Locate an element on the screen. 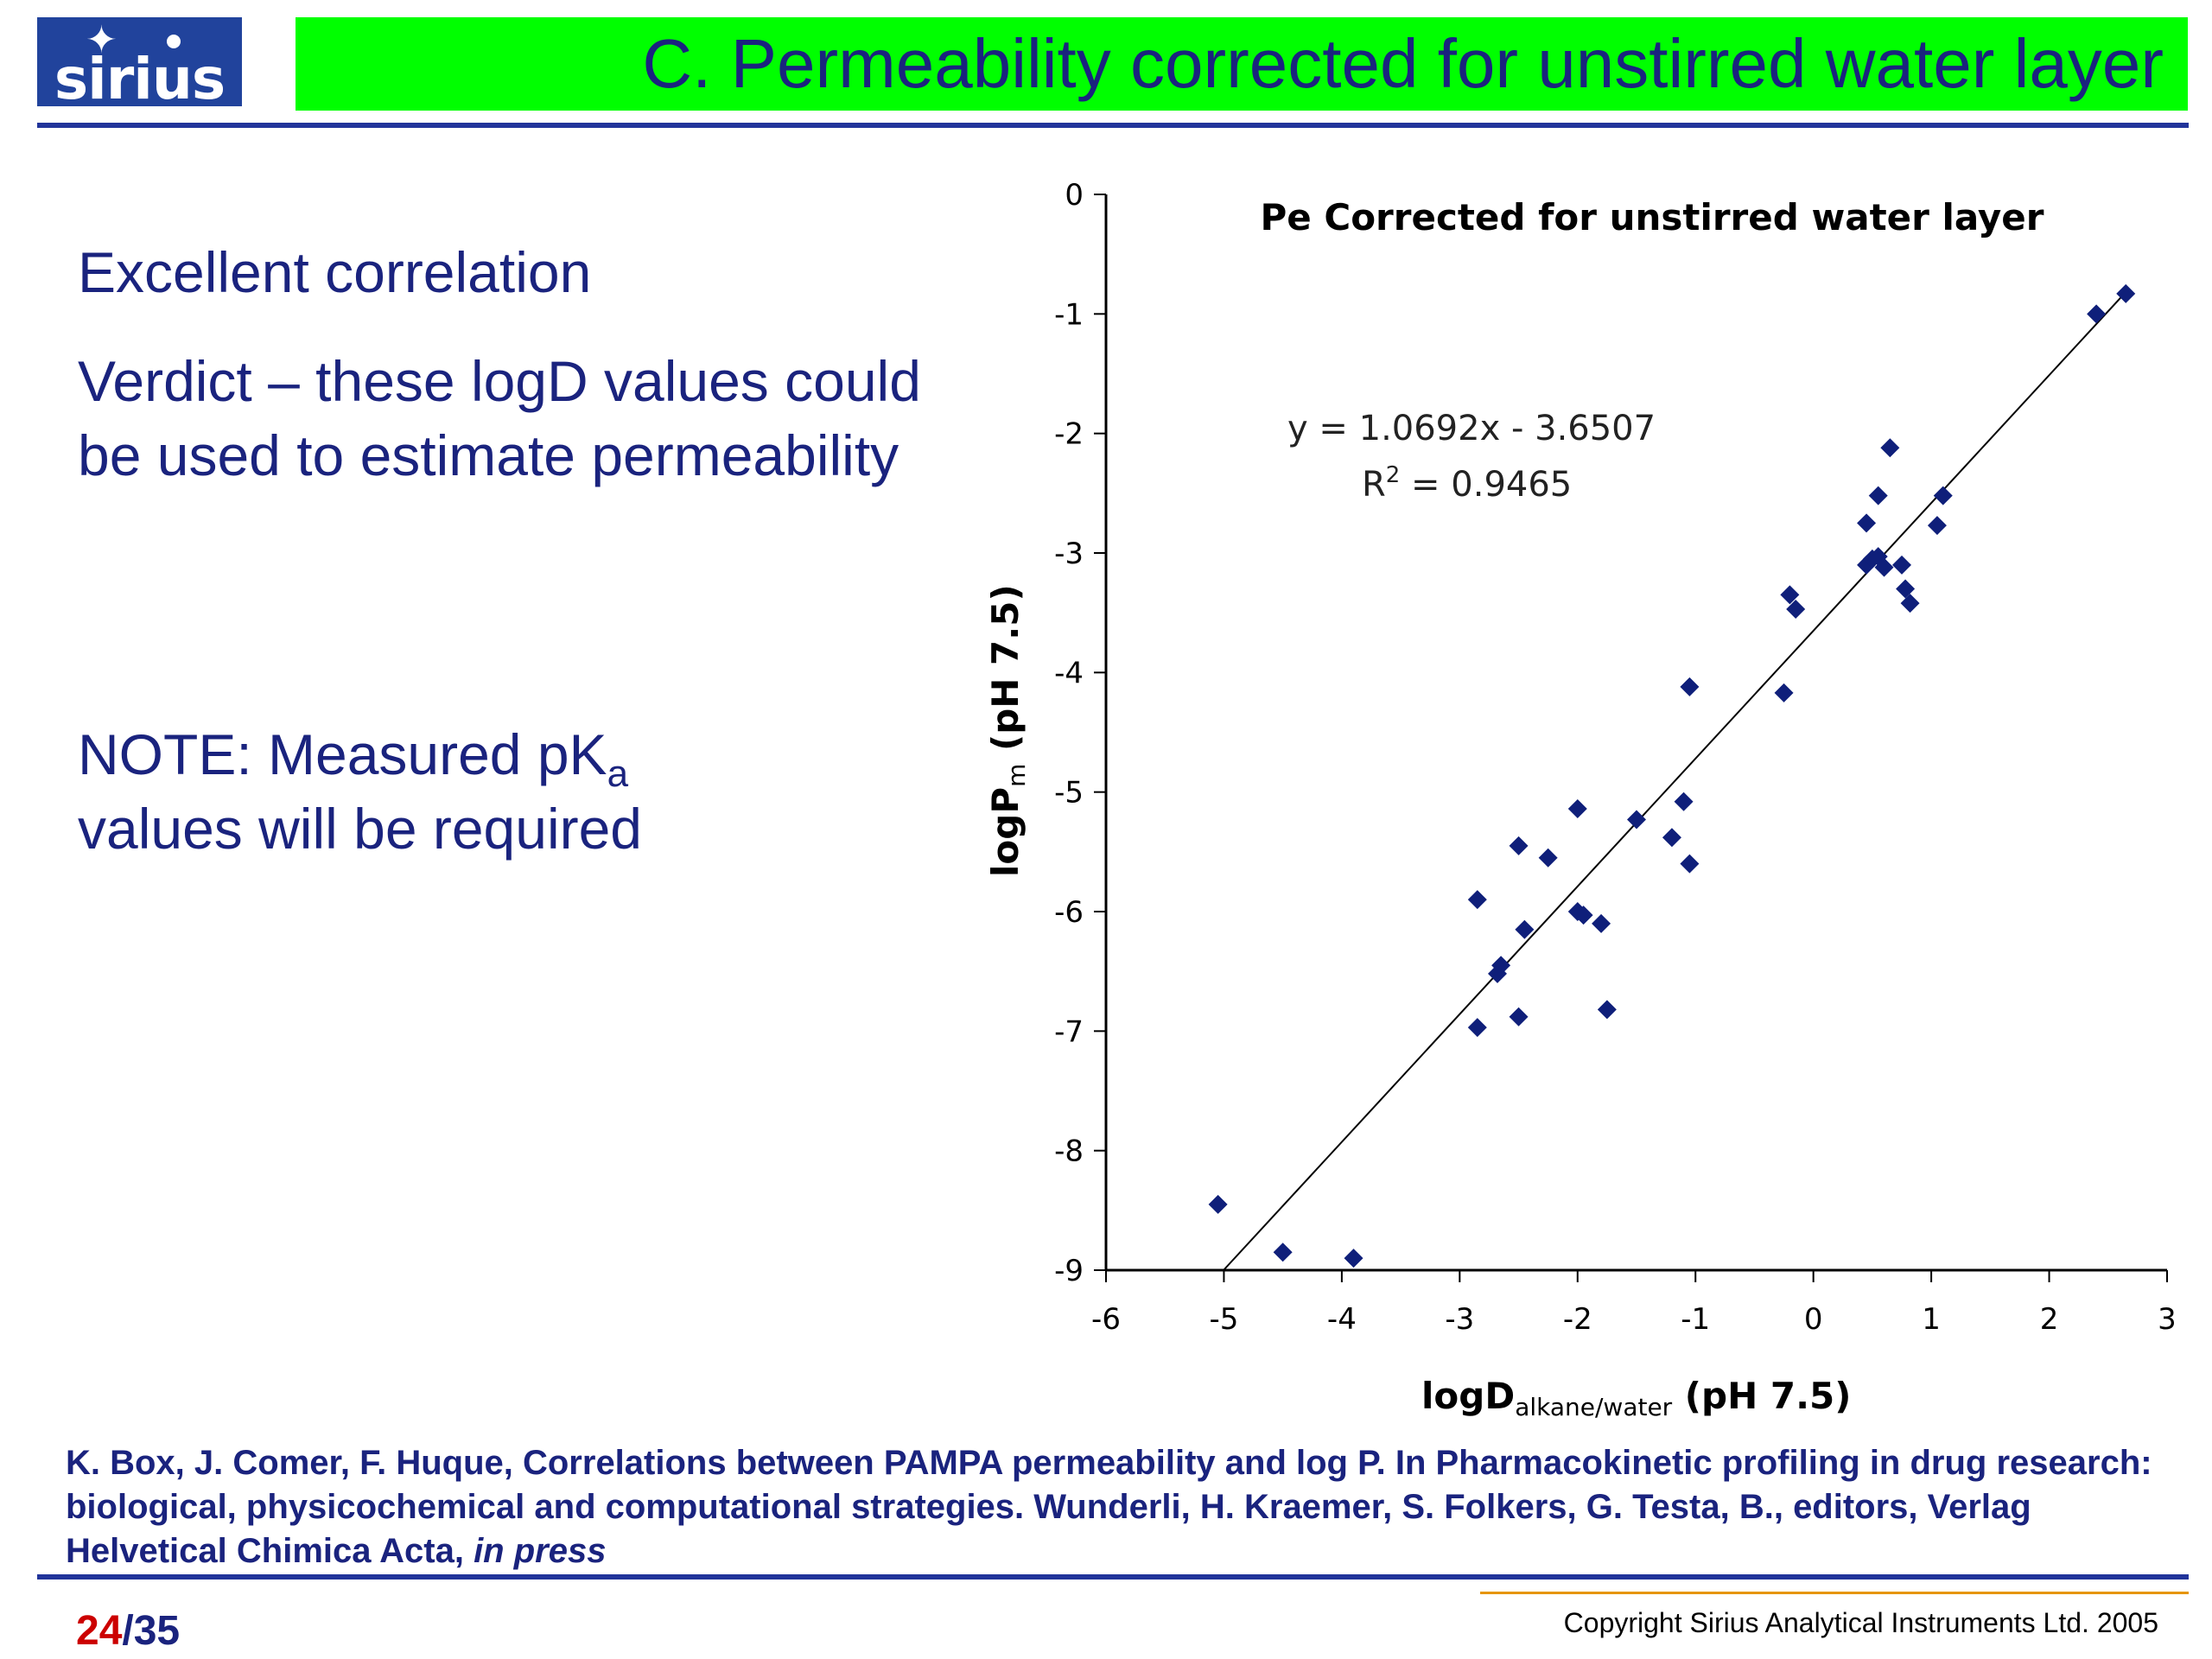  y-tick-label: -4 is located at coordinates (1069, 673).